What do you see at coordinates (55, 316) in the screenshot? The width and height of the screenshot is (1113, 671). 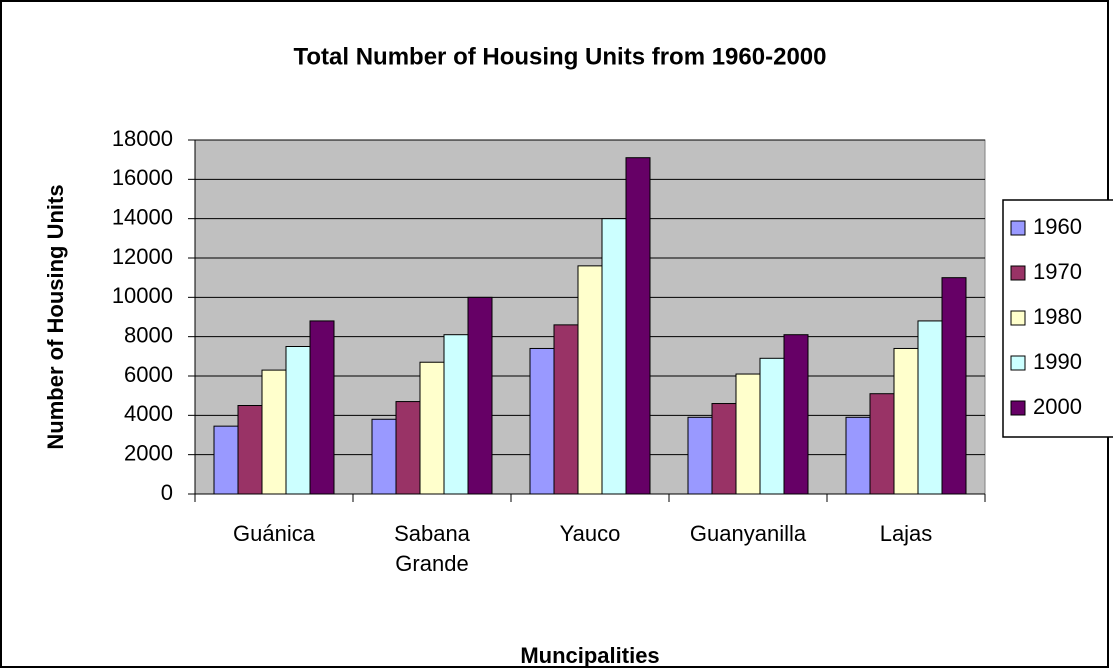 I see `y-axis-label: Number of Housing Units` at bounding box center [55, 316].